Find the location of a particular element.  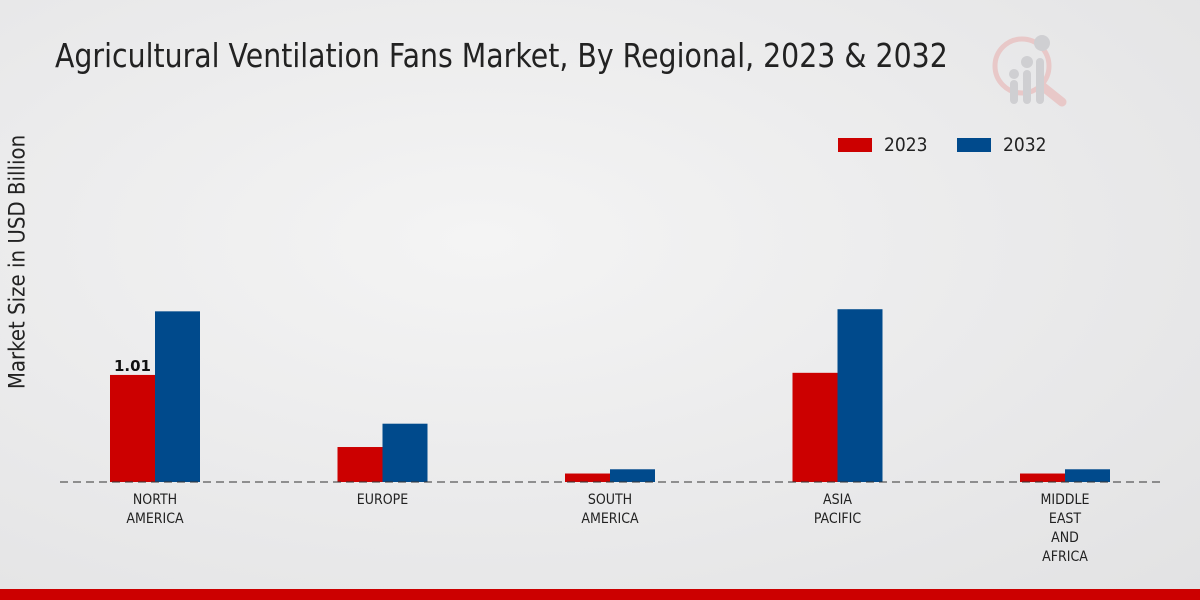

brand-logo-icon is located at coordinates (1029, 71).